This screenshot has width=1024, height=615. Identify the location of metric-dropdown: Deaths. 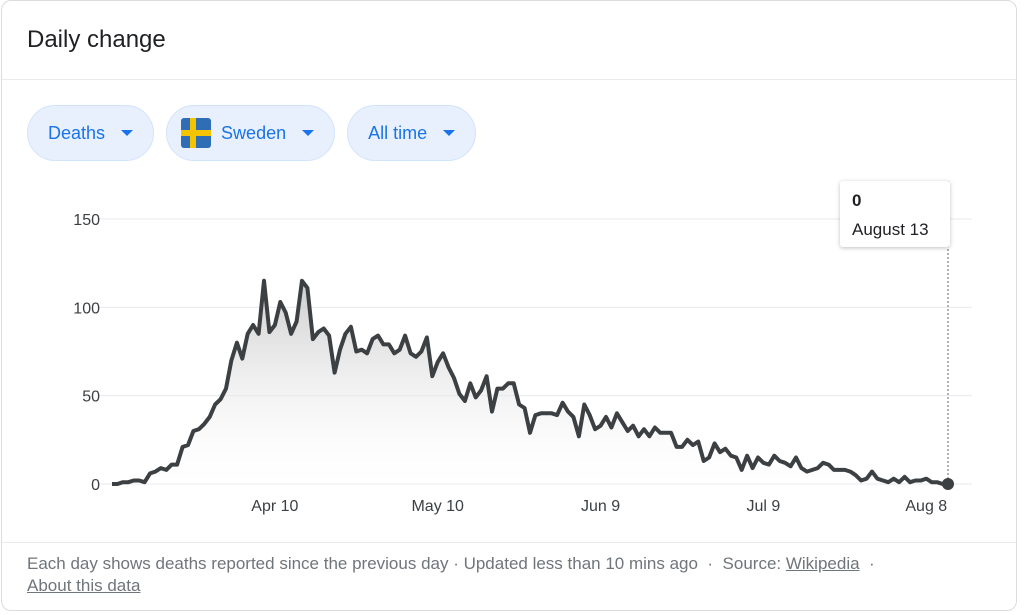
(91, 133).